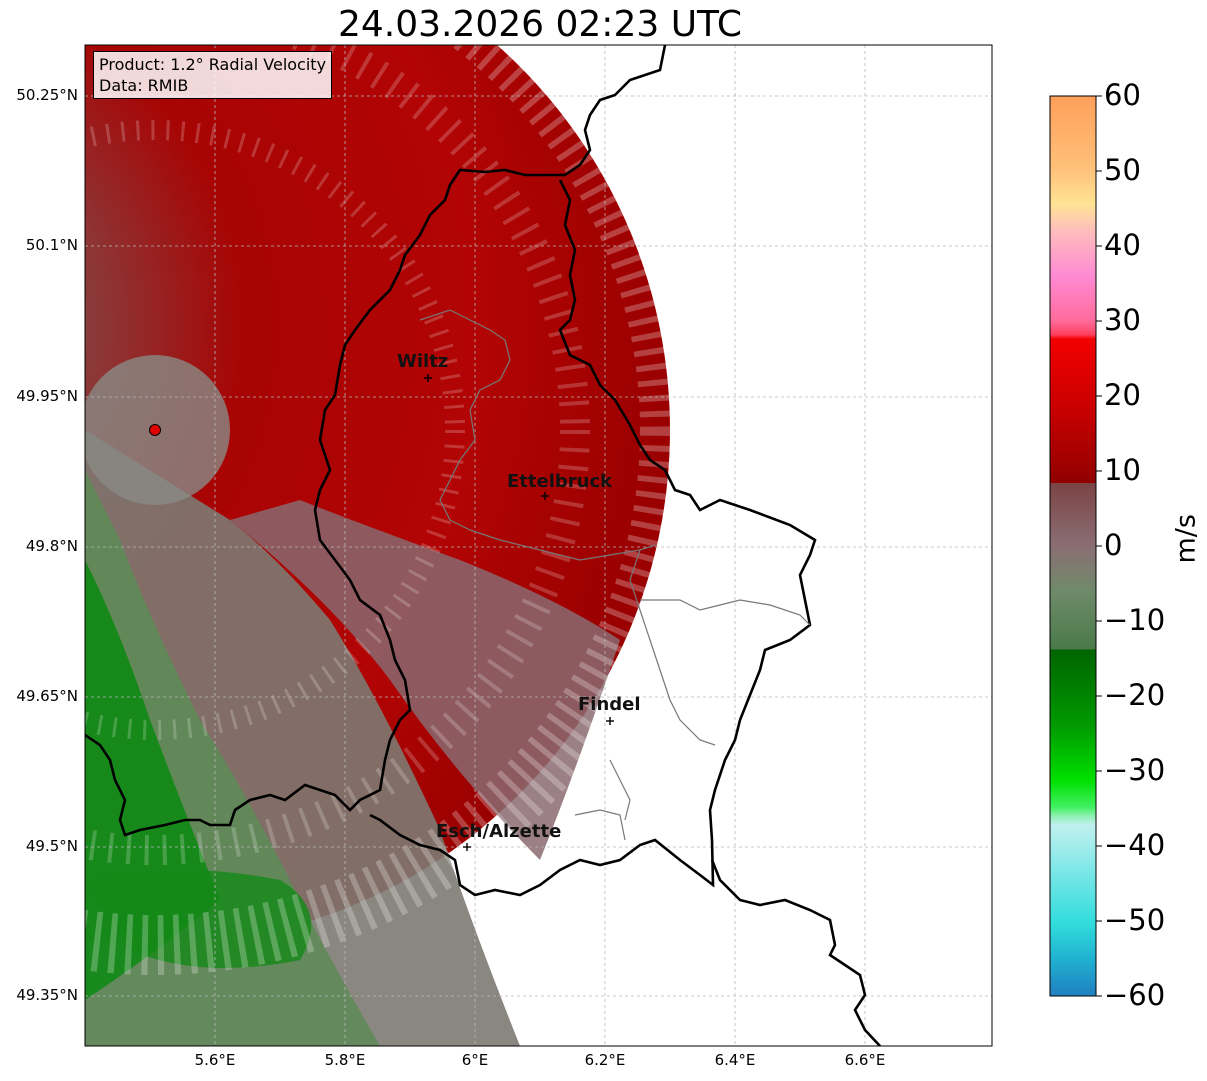  I want to click on colorbar-tick-label: 30, so click(1122, 320).